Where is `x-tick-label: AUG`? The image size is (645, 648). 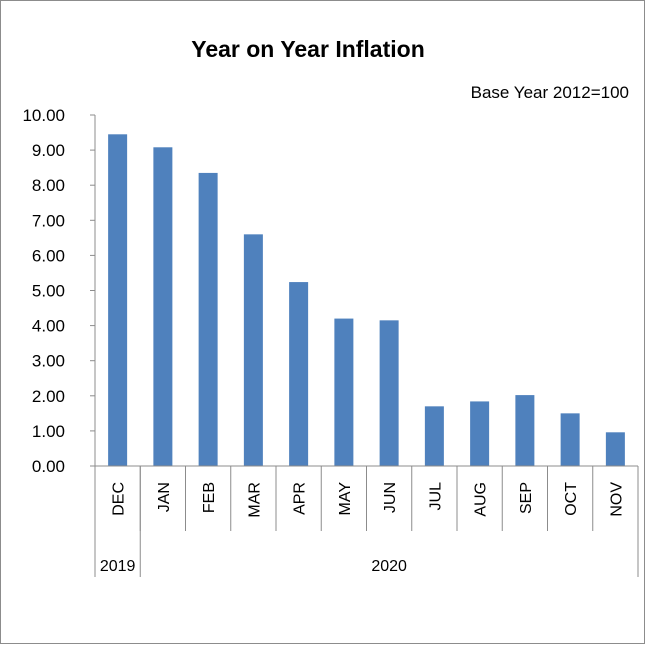
x-tick-label: AUG is located at coordinates (481, 499).